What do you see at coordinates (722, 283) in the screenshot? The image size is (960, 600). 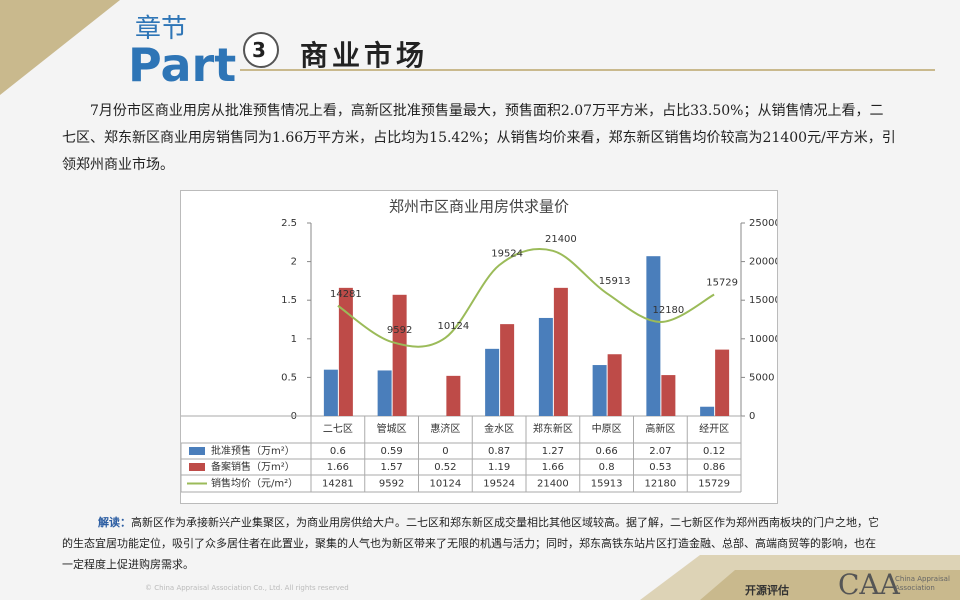 I see `data-label: 15729` at bounding box center [722, 283].